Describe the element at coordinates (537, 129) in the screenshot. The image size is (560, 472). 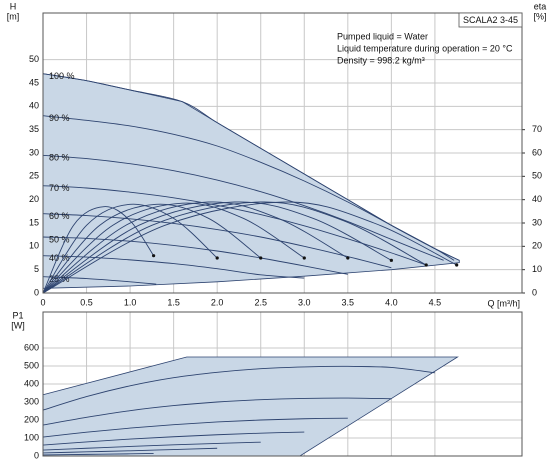
I see `y2-tick-label: 70` at that location.